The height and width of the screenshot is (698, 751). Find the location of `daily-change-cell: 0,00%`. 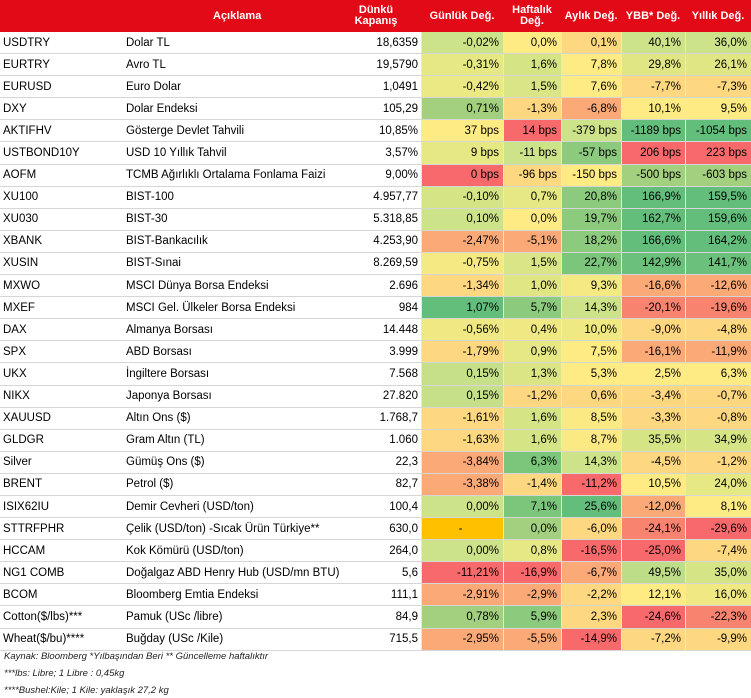

daily-change-cell: 0,00% is located at coordinates (462, 551).